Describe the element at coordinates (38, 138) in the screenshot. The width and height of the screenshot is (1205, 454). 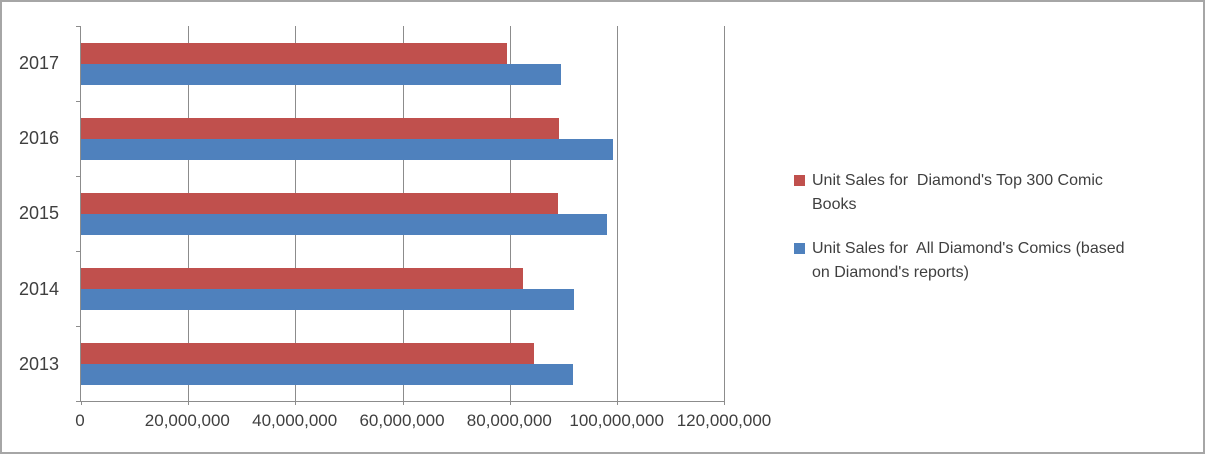
I see `y-axis-label: 2016` at that location.